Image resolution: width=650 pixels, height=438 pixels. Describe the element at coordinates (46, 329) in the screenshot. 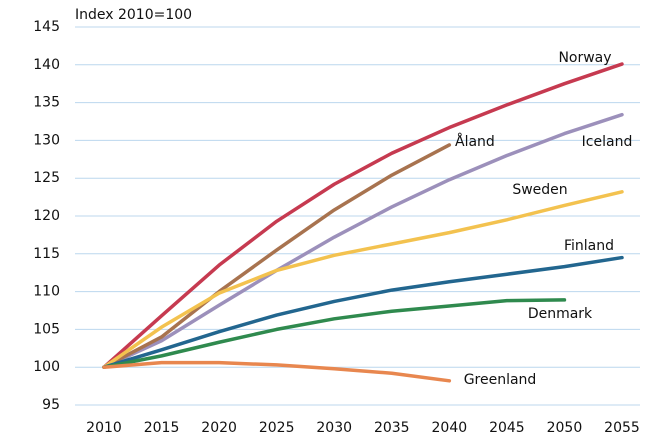

I see `y-tick-label: 105` at that location.